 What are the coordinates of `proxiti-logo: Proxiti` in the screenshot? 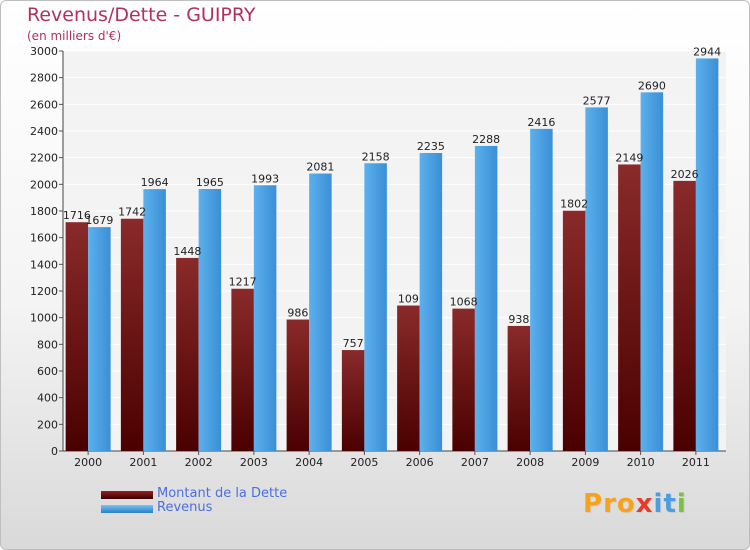 It's located at (635, 504).